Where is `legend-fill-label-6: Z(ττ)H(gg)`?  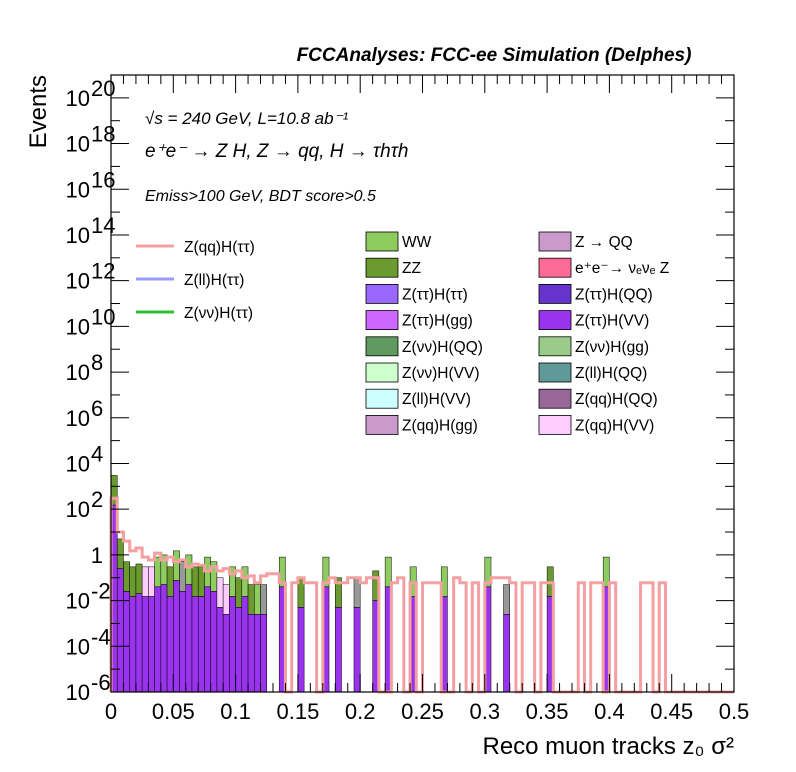 legend-fill-label-6: Z(ττ)H(gg) is located at coordinates (437, 321).